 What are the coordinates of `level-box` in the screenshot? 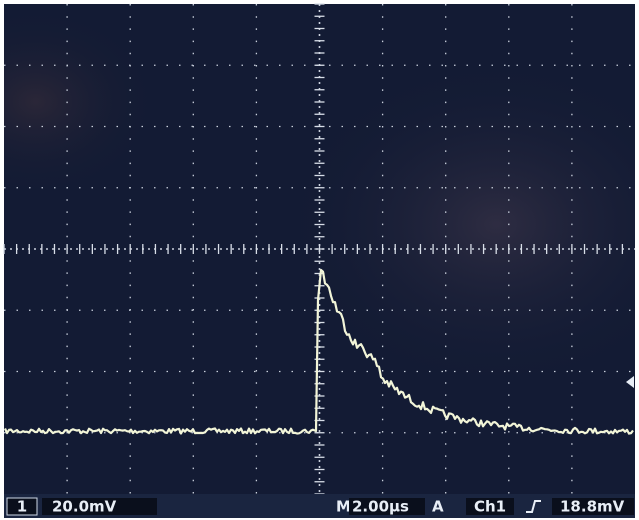 It's located at (593, 506).